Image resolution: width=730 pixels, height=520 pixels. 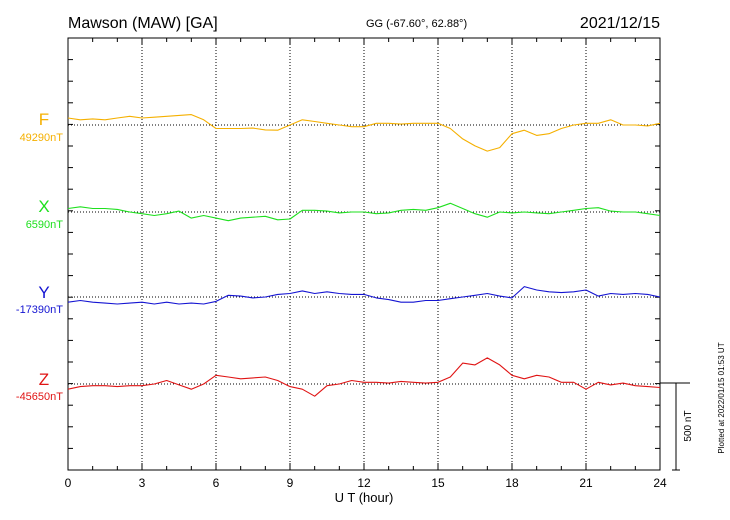 What do you see at coordinates (438, 483) in the screenshot?
I see `x-tick-label: 15` at bounding box center [438, 483].